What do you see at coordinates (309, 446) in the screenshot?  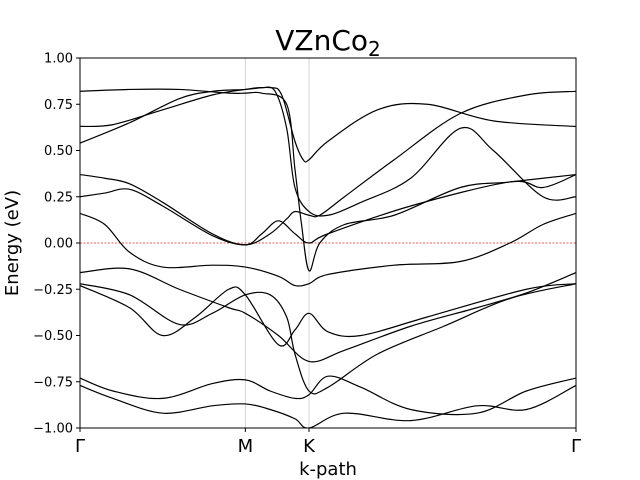 I see `x-tick-label: K` at bounding box center [309, 446].